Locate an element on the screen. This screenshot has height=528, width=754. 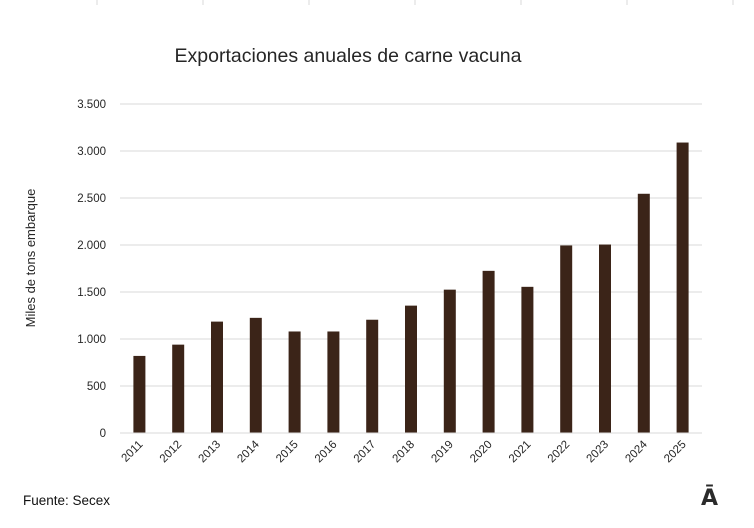
y-tick-label: 3.500 is located at coordinates (91, 105).